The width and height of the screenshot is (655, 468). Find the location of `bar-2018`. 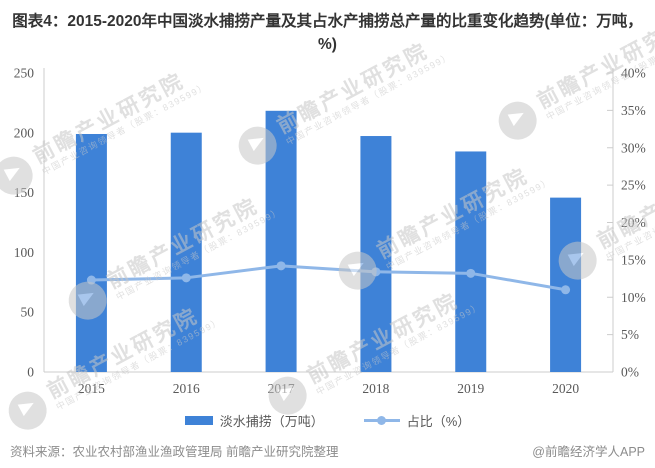

bar-2018 is located at coordinates (376, 254).